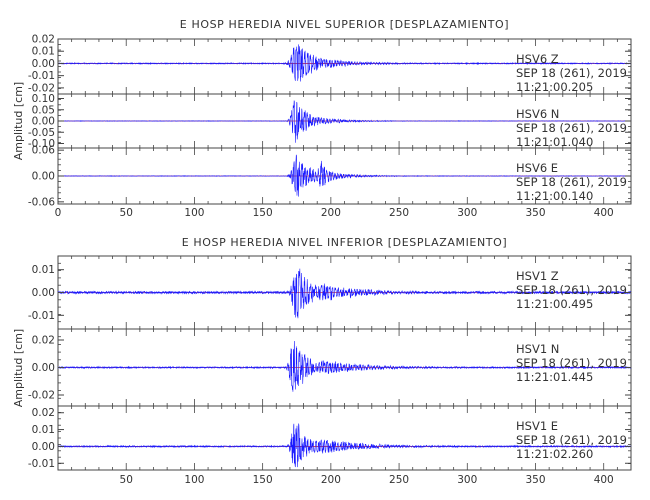 This screenshot has width=650, height=500. Describe the element at coordinates (43, 99) in the screenshot. I see `y-tick-label: 0.10` at that location.